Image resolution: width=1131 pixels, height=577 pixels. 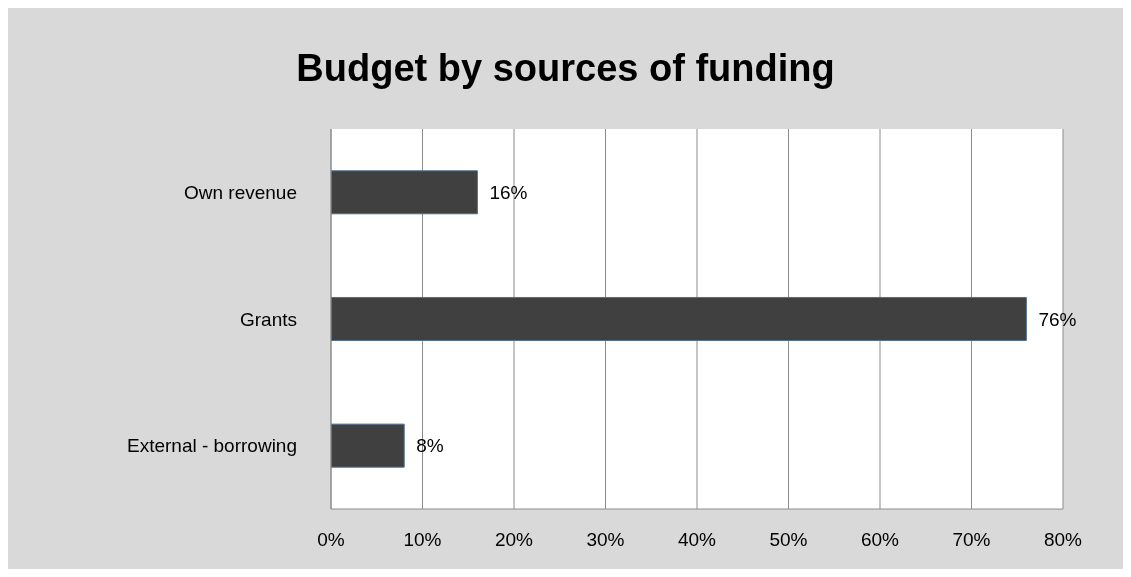 I want to click on x-tick-label: 0%, so click(x=331, y=540).